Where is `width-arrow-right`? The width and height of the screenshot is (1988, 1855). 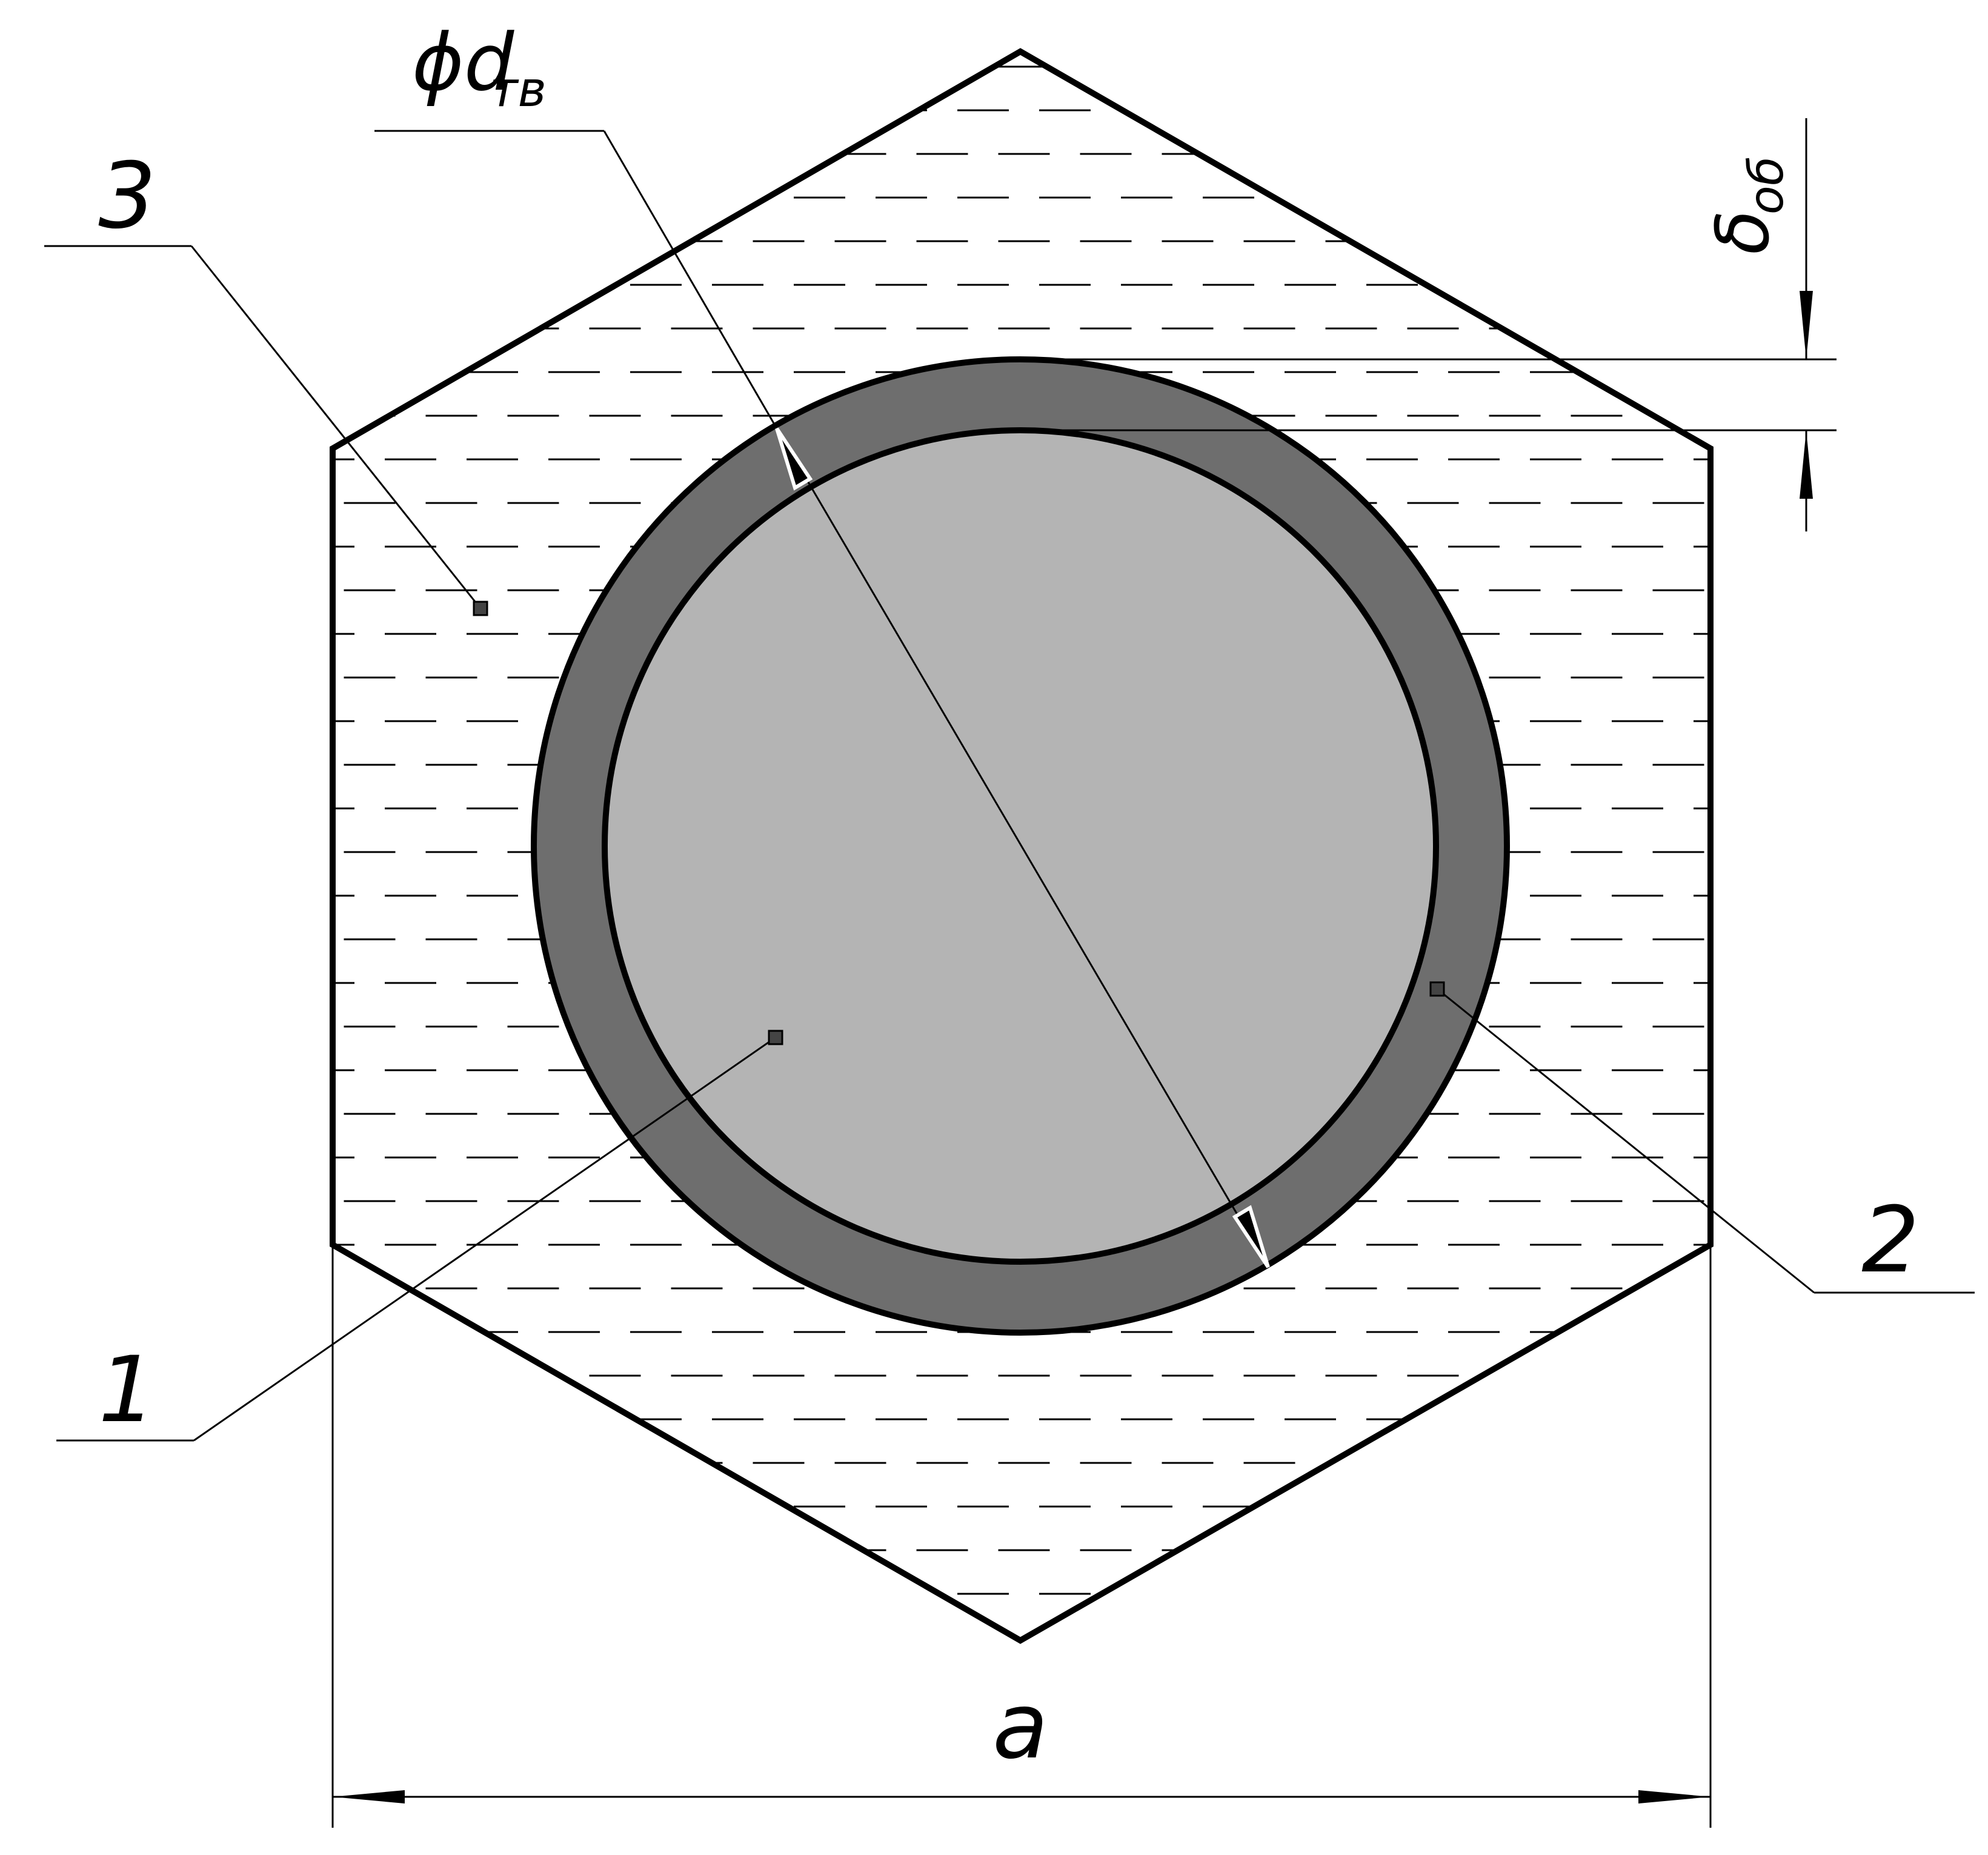 width-arrow-right is located at coordinates (1674, 1797).